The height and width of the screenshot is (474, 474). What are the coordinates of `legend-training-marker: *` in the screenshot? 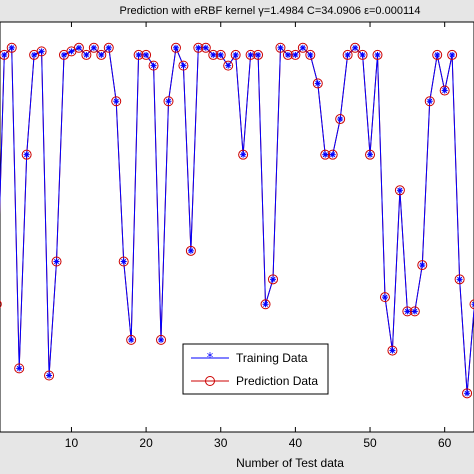 It's located at (210, 358).